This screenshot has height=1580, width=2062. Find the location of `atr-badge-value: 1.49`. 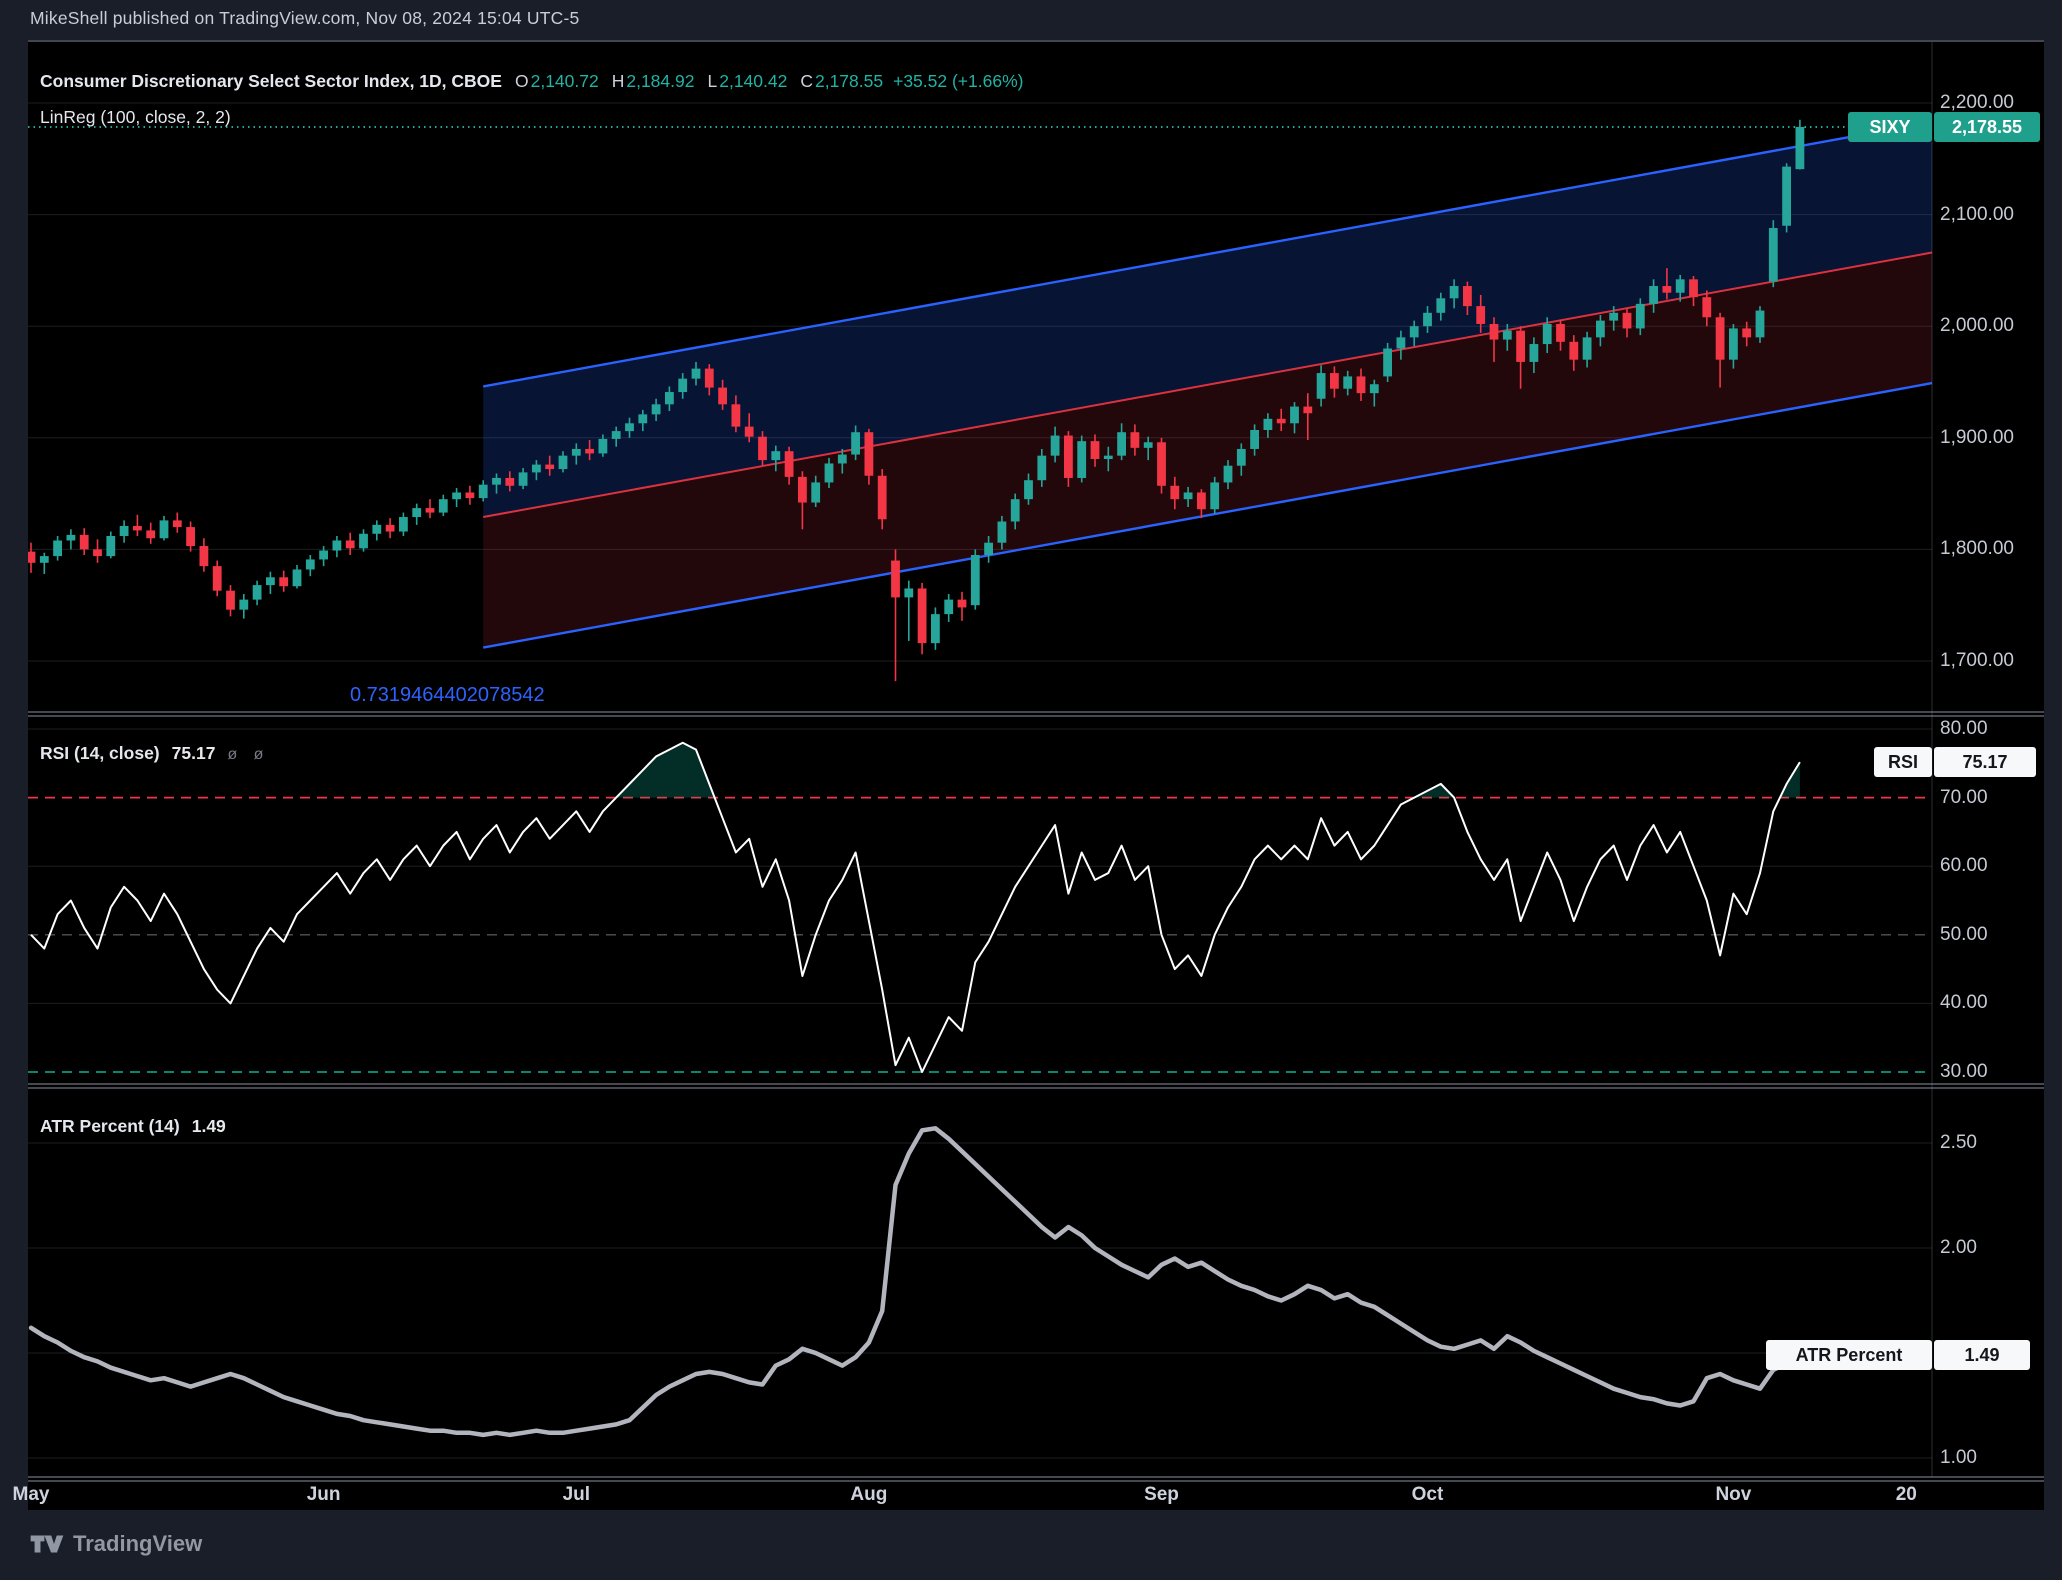

atr-badge-value: 1.49 is located at coordinates (1982, 1355).